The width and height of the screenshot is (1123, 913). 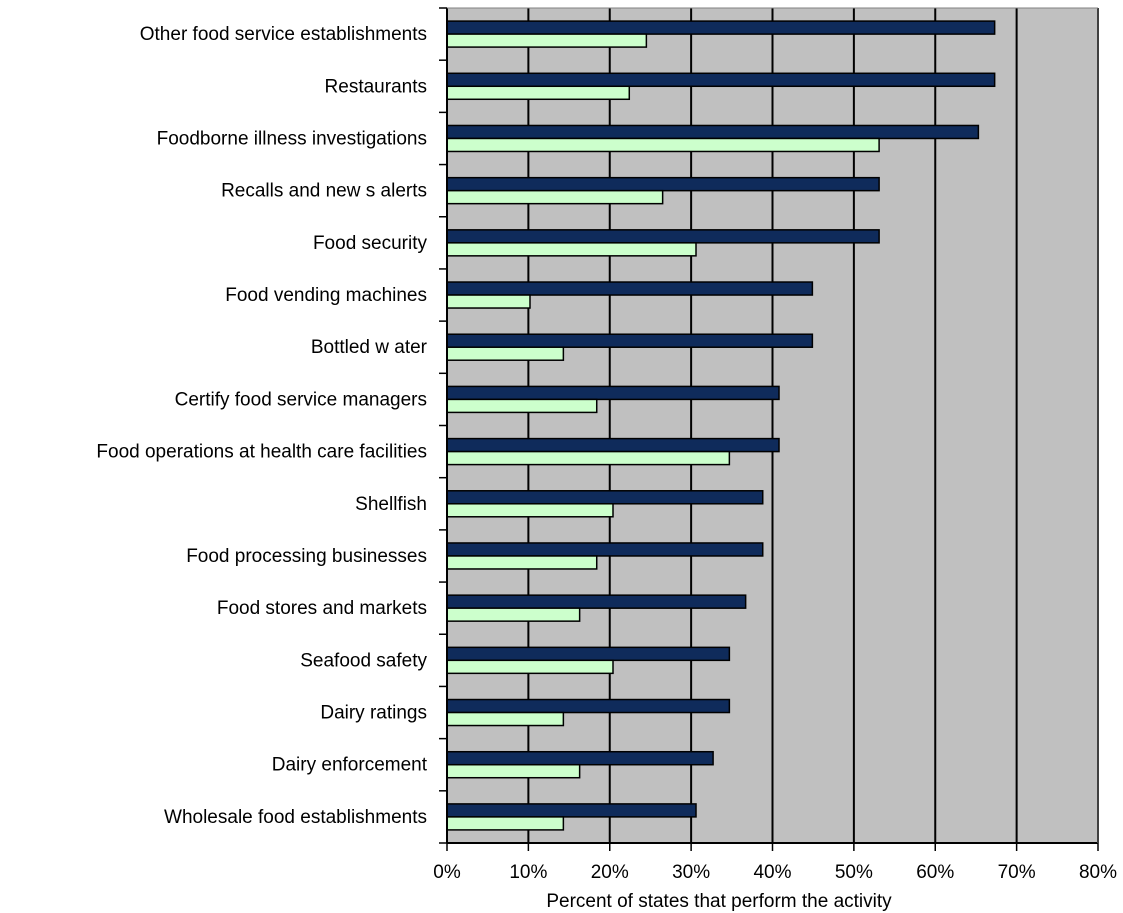 I want to click on x-tick-labels: 0% 10% 20% 30% 40% 50% 60% 70% 80%, so click(x=775, y=872).